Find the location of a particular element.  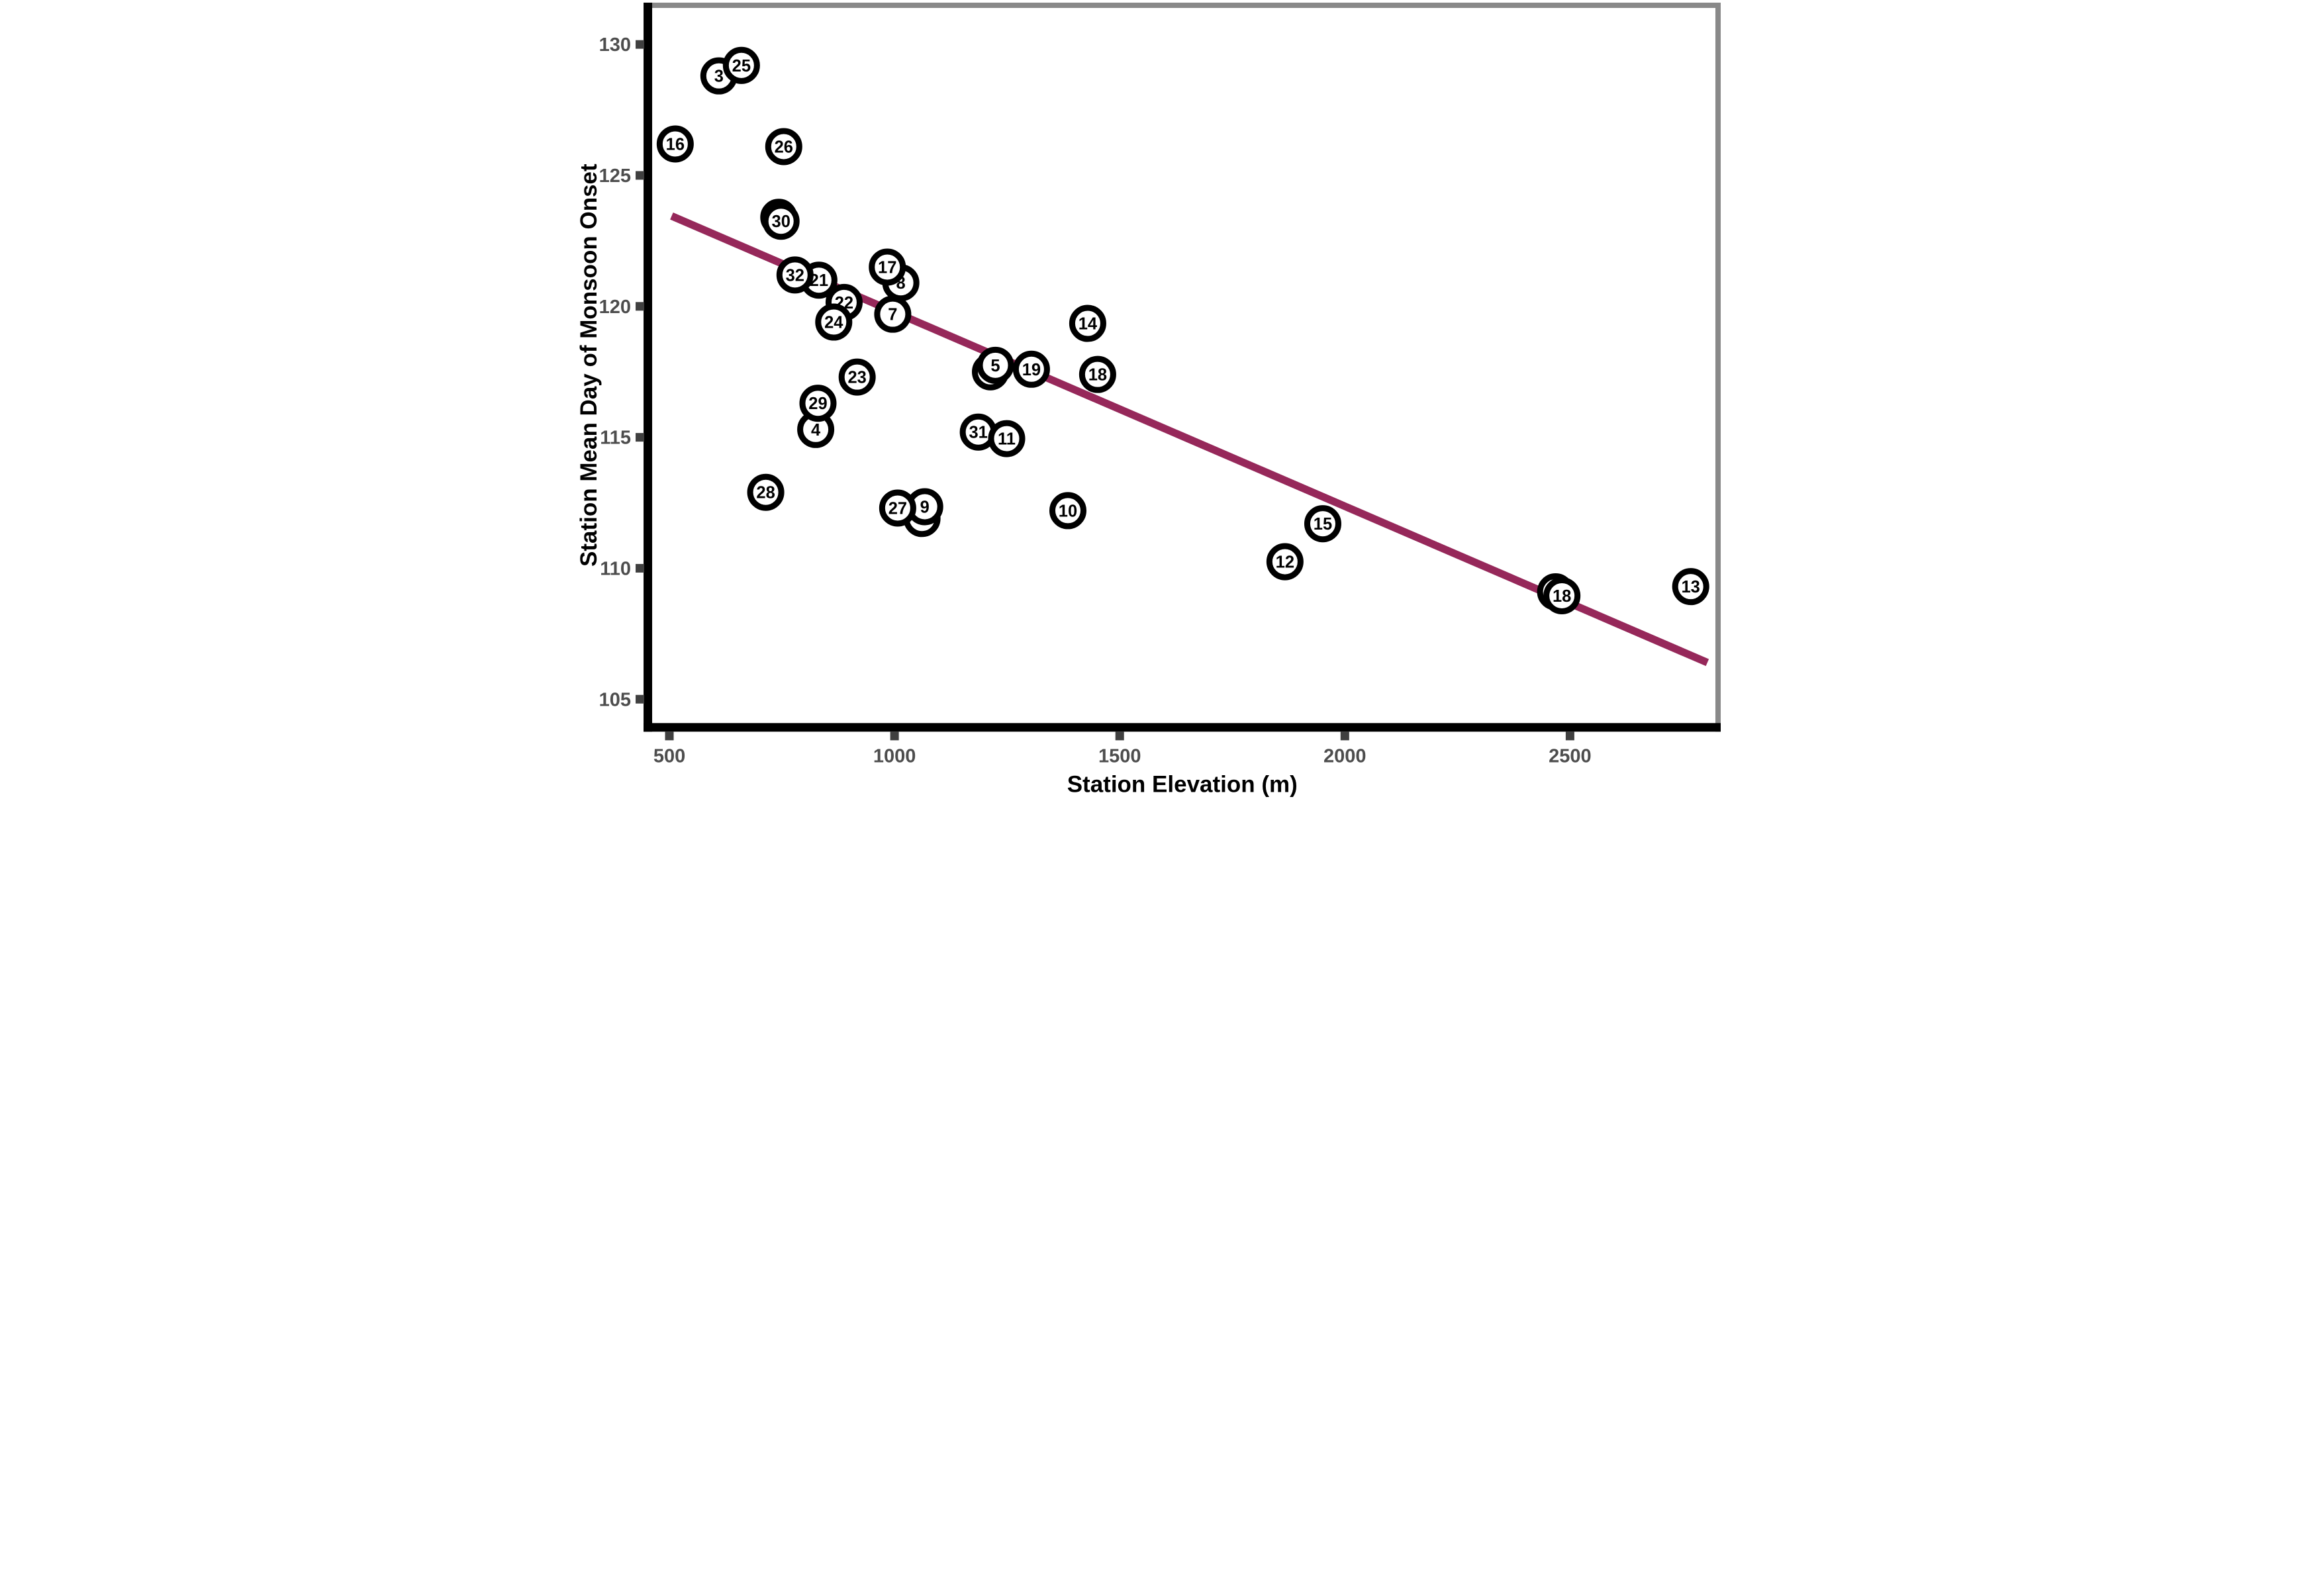

data-point-7: 7 is located at coordinates (893, 314).